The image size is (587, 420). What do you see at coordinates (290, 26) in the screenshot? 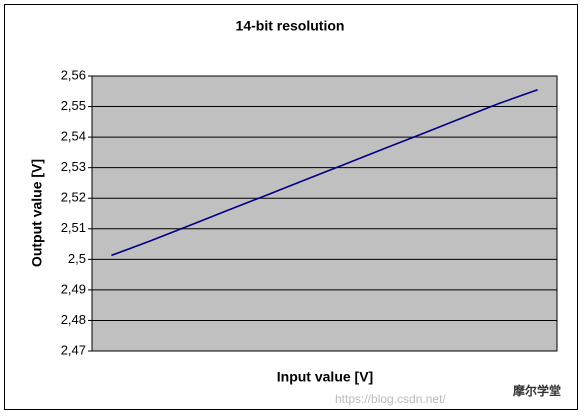
I see `chart-title: 14-bit resolution` at bounding box center [290, 26].